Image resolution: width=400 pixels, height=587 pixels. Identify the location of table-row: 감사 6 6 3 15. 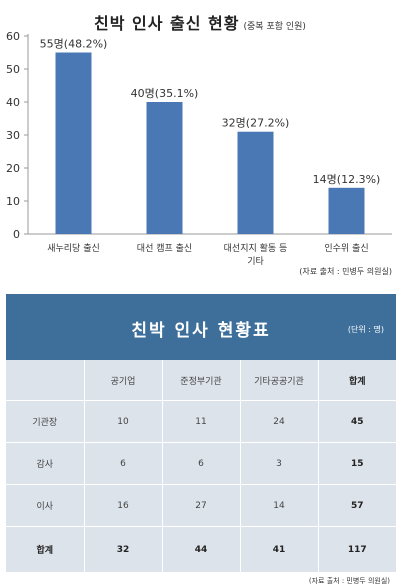
(201, 463).